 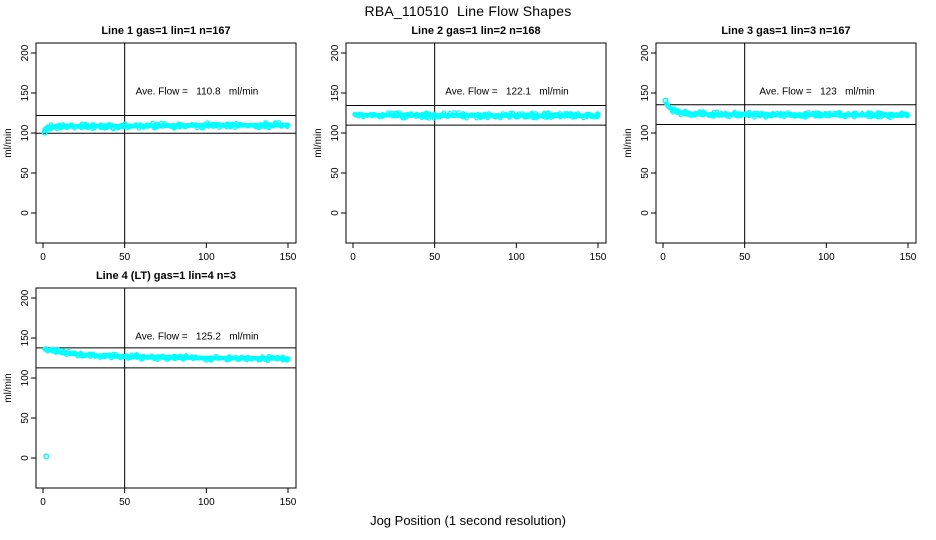 What do you see at coordinates (785, 31) in the screenshot?
I see `panel-title: Line 3 gas=1 lin=3 n=167` at bounding box center [785, 31].